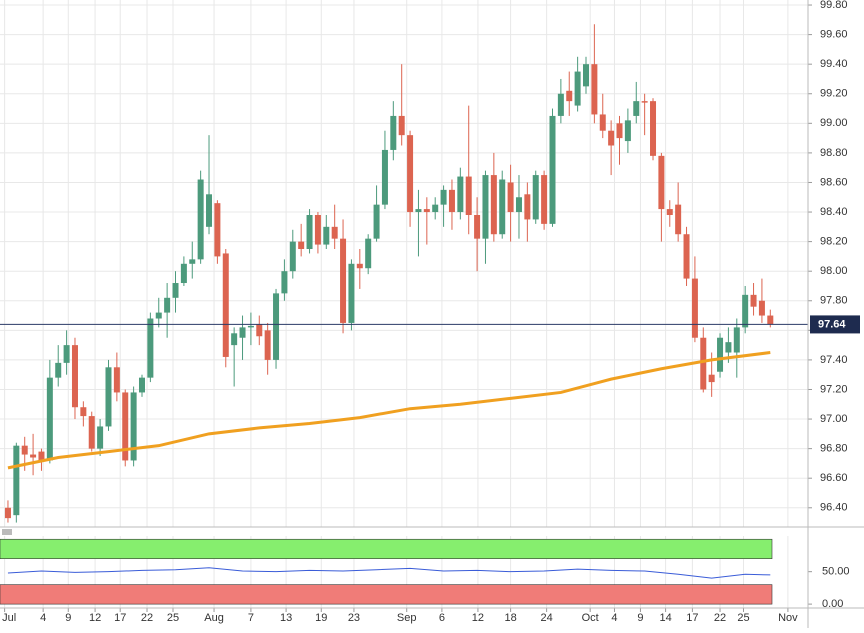  Describe the element at coordinates (8, 618) in the screenshot. I see `x-tick-label: 7 Jul` at that location.